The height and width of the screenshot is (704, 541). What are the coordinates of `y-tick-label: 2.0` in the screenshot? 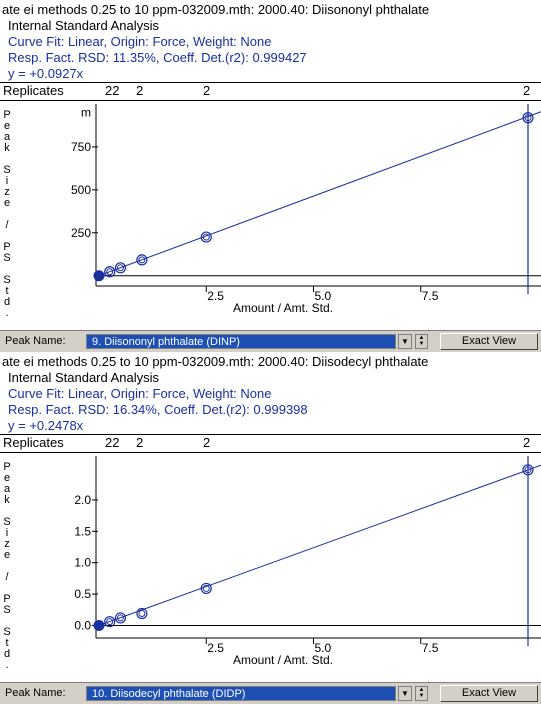 It's located at (82, 500).